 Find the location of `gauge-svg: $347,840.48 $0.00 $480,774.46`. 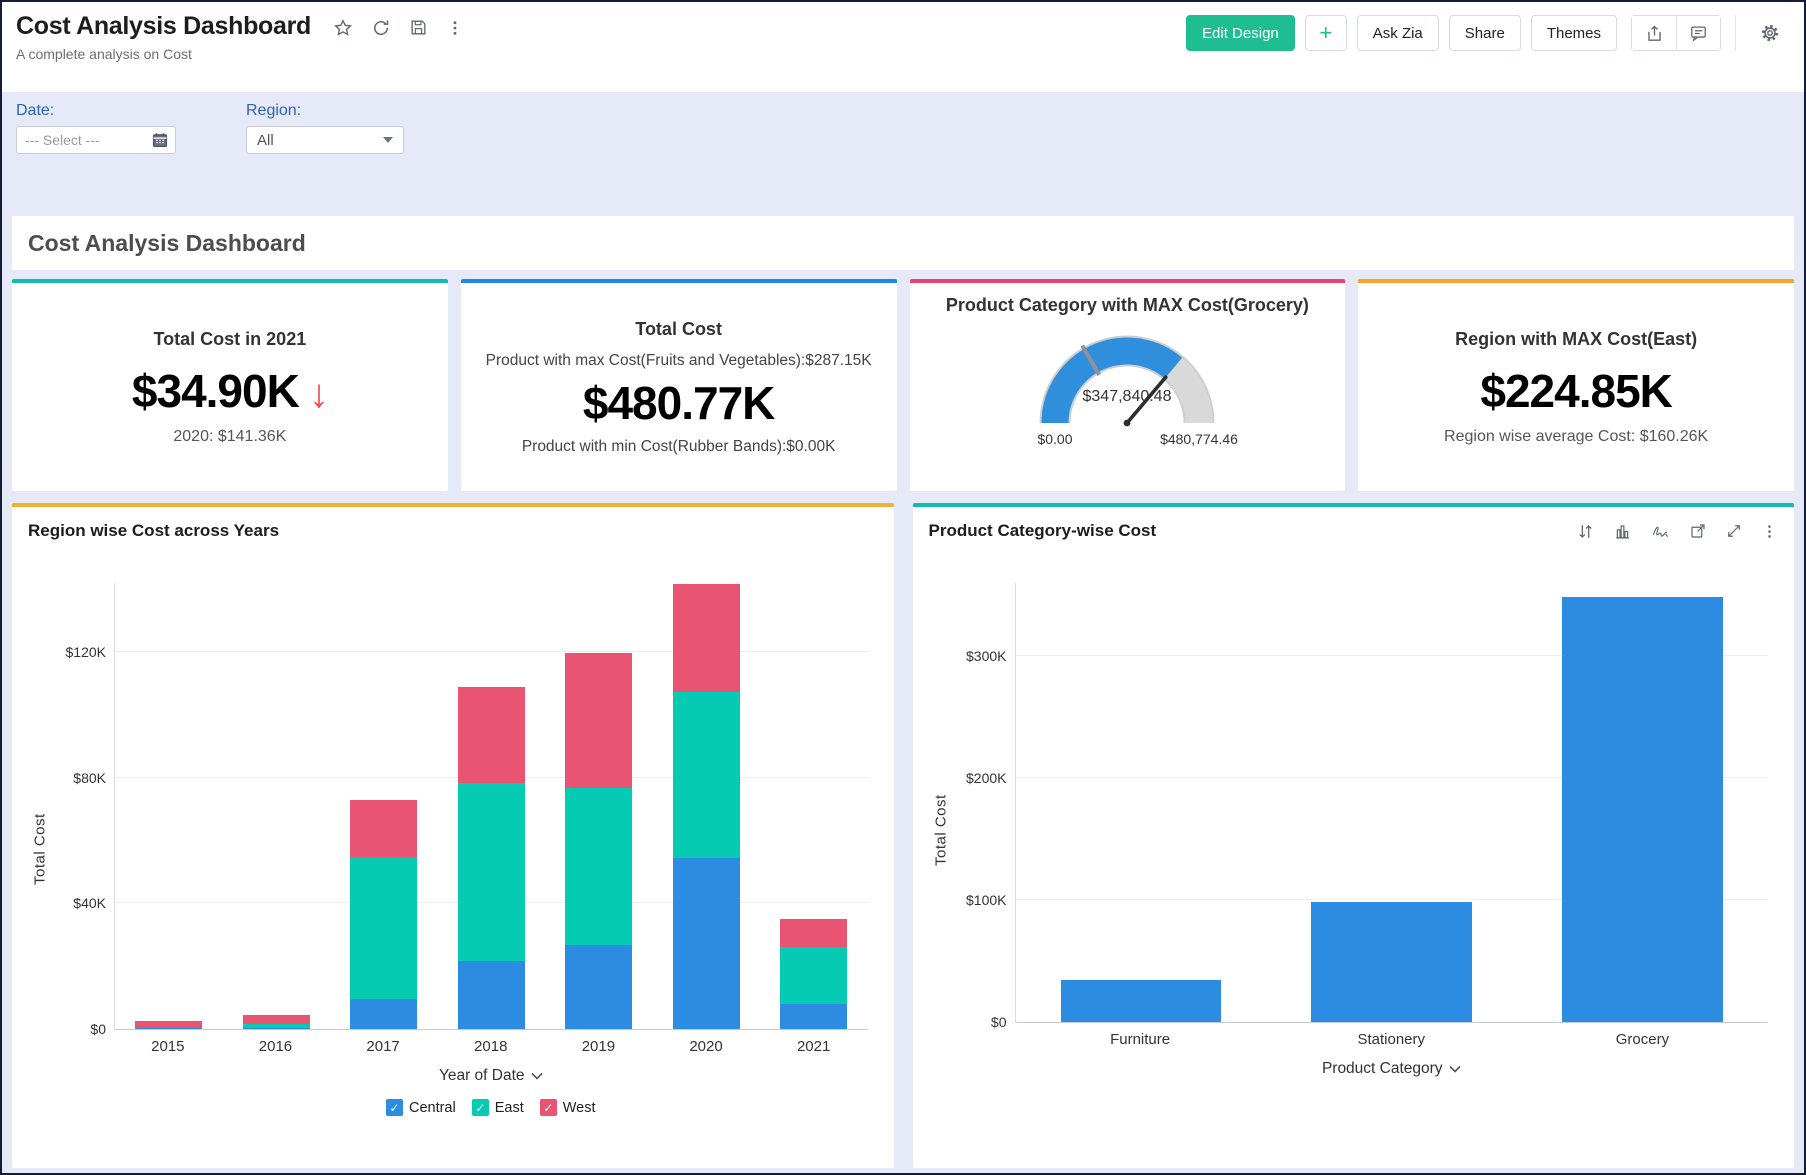

gauge-svg: $347,840.48 $0.00 $480,774.46 is located at coordinates (1138, 391).